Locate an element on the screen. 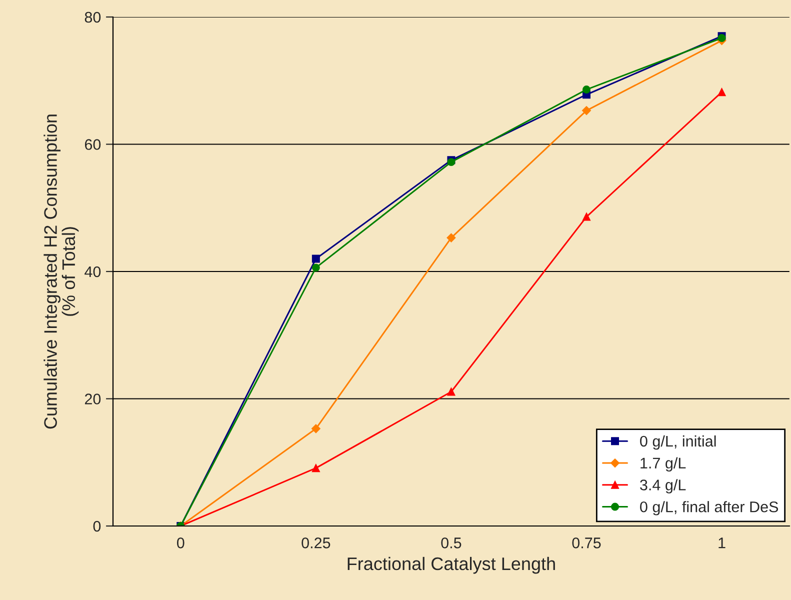 This screenshot has width=791, height=600. x-axis-title: Fractional Catalyst Length is located at coordinates (451, 565).